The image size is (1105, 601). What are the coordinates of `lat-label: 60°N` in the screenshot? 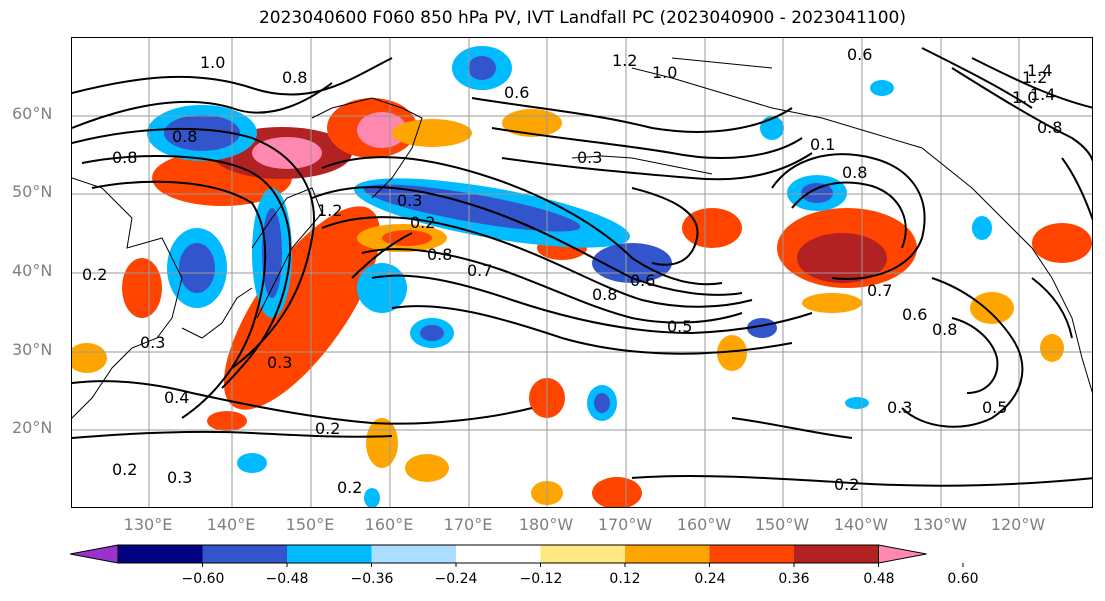 It's located at (32, 113).